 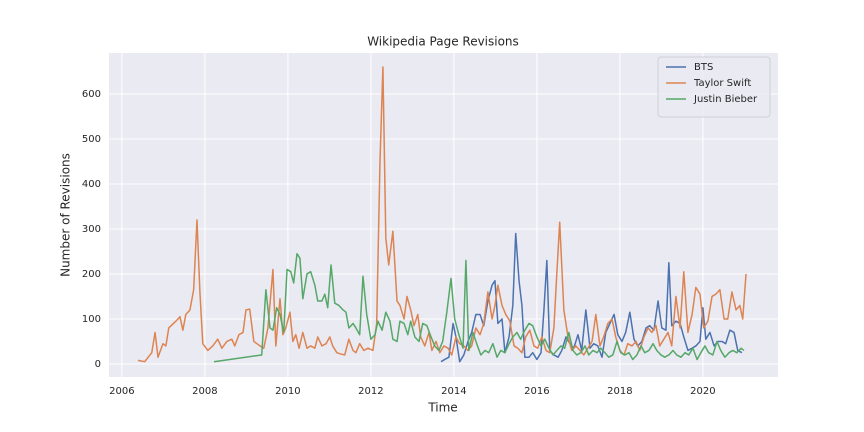 What do you see at coordinates (619, 391) in the screenshot?
I see `x-tick-label: 2018` at bounding box center [619, 391].